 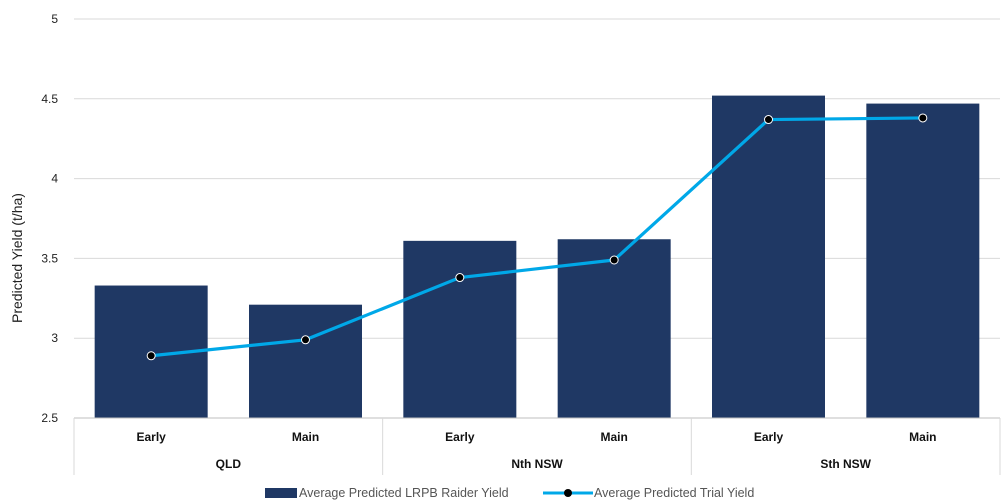 I want to click on legend-label: Average Predicted LRPB Raider Yield, so click(x=404, y=493).